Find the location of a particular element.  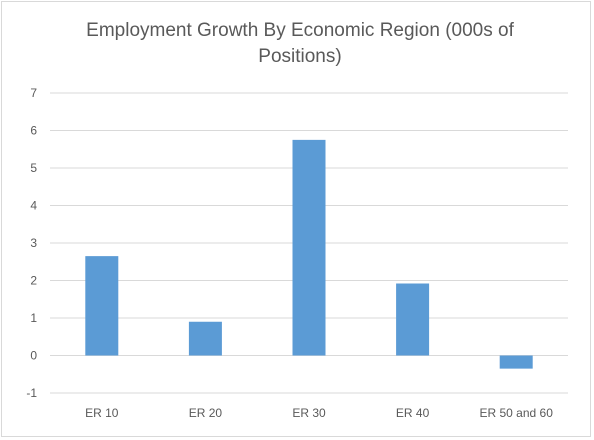

y-tick-label: 2 is located at coordinates (33, 281).